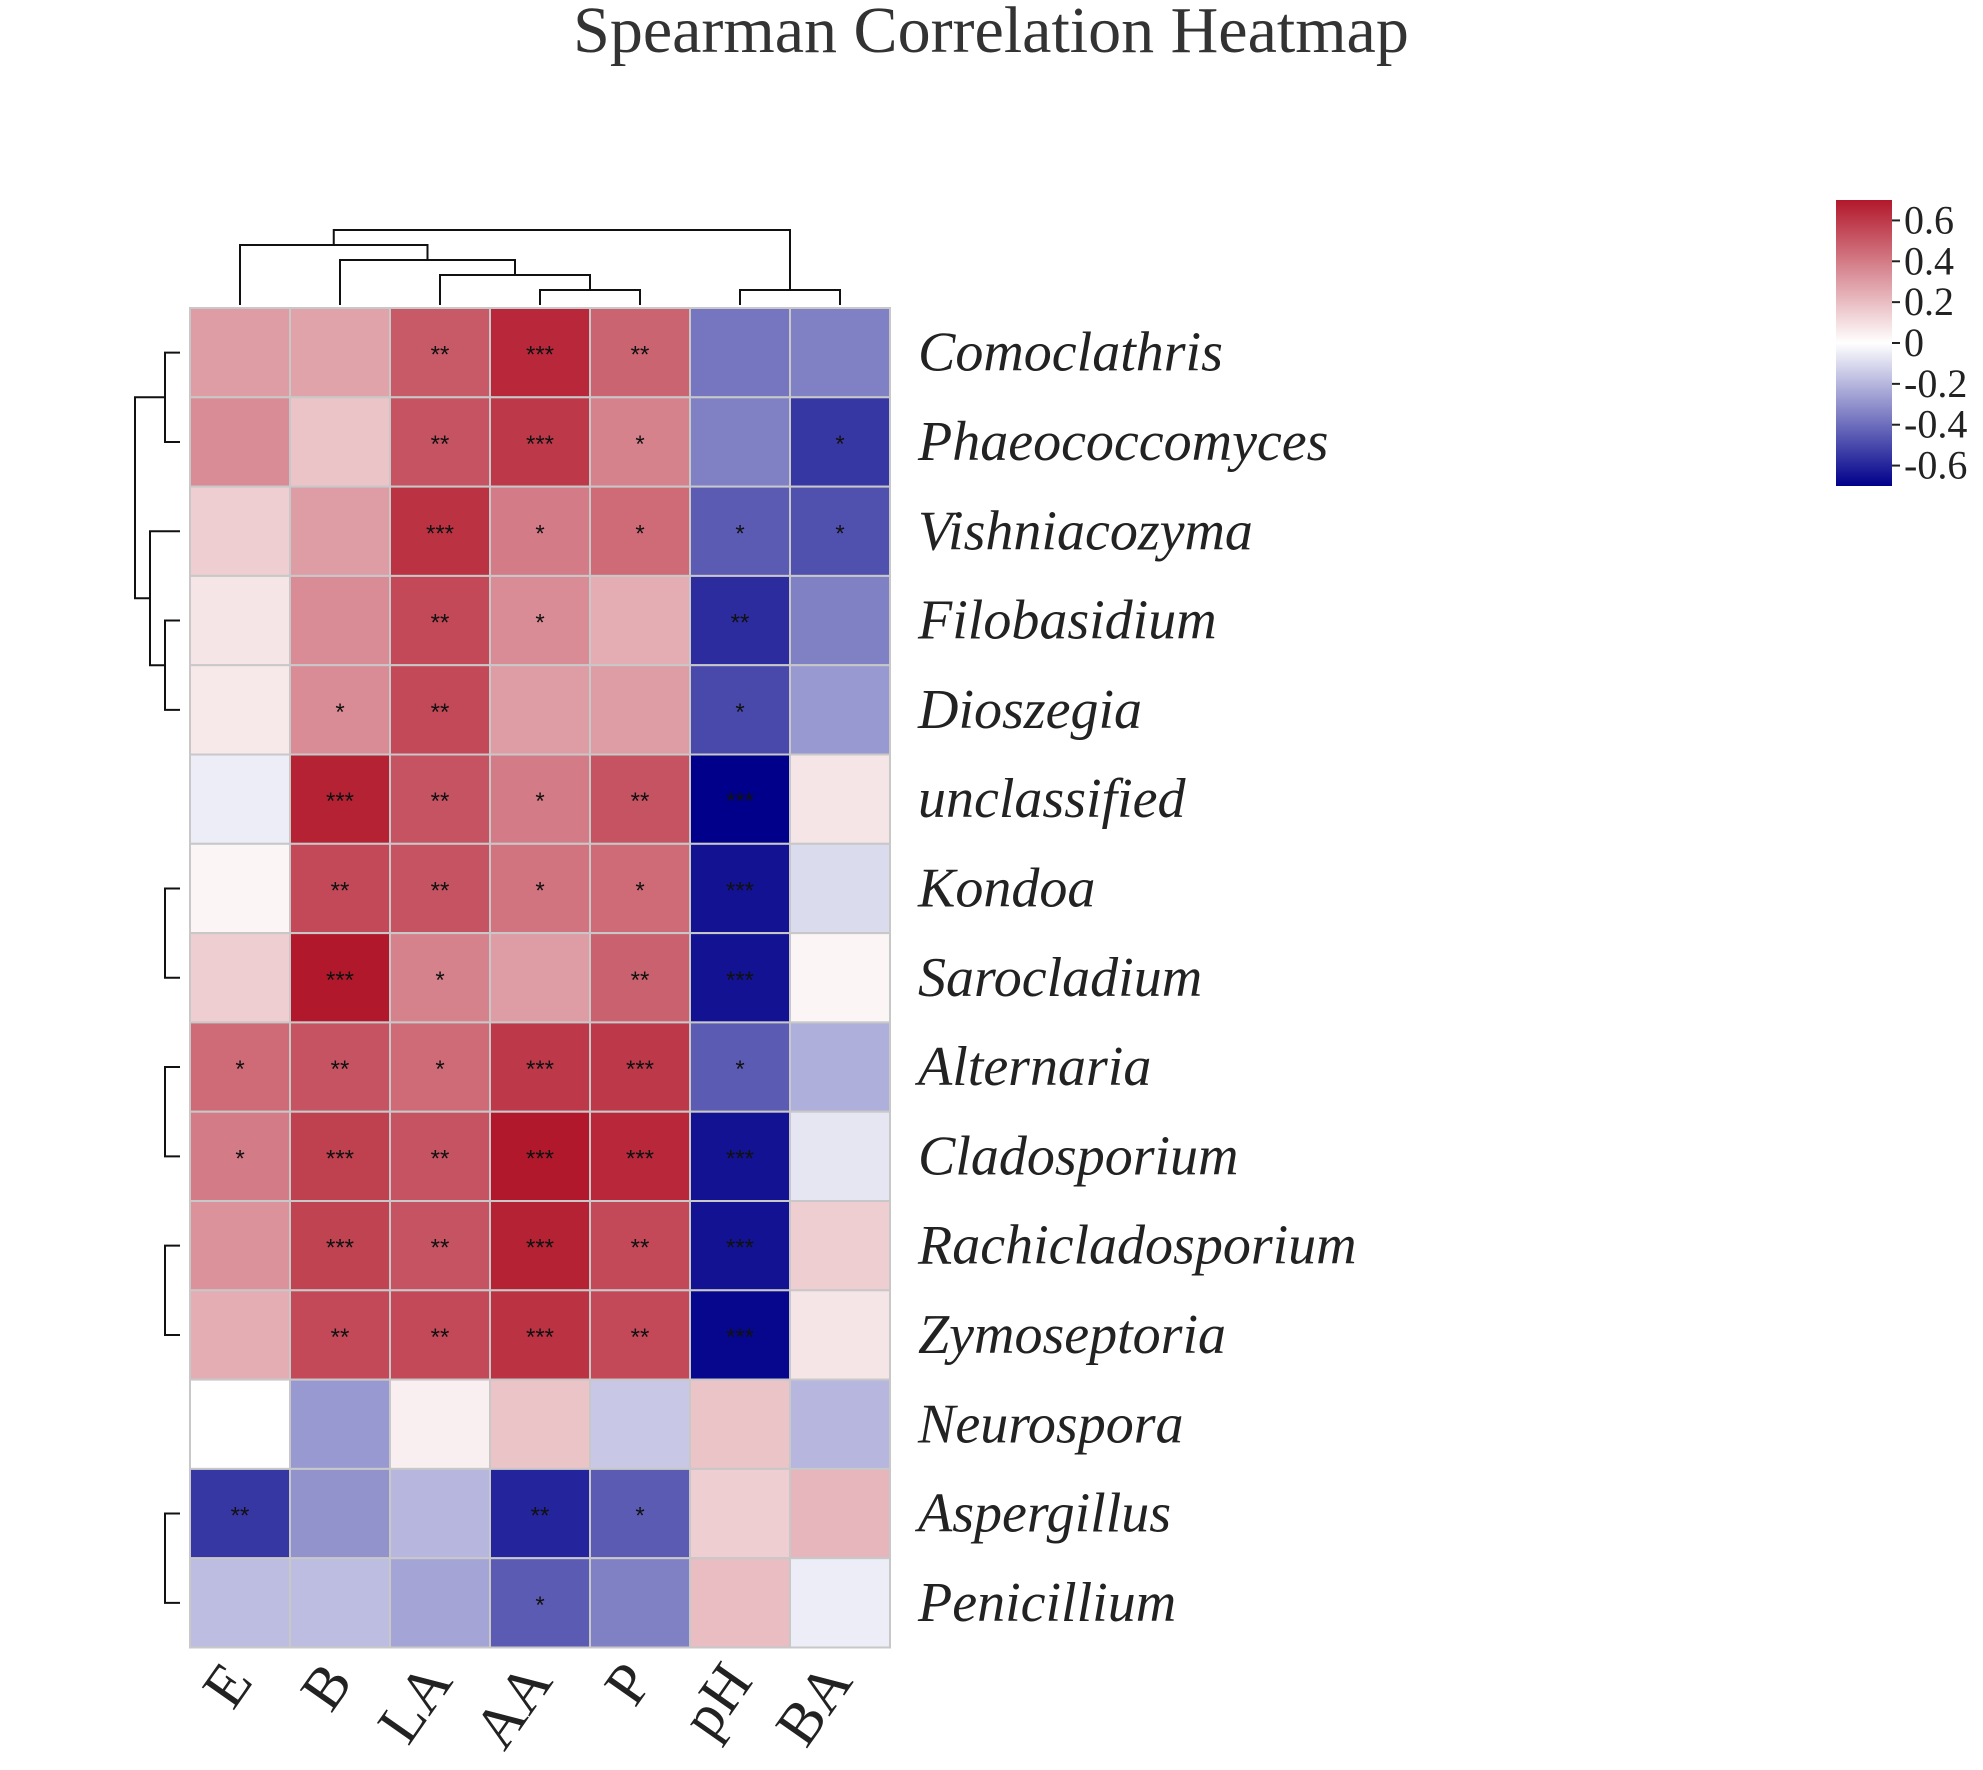  Describe the element at coordinates (1929, 219) in the screenshot. I see `legend-tick-label: 0.6` at that location.